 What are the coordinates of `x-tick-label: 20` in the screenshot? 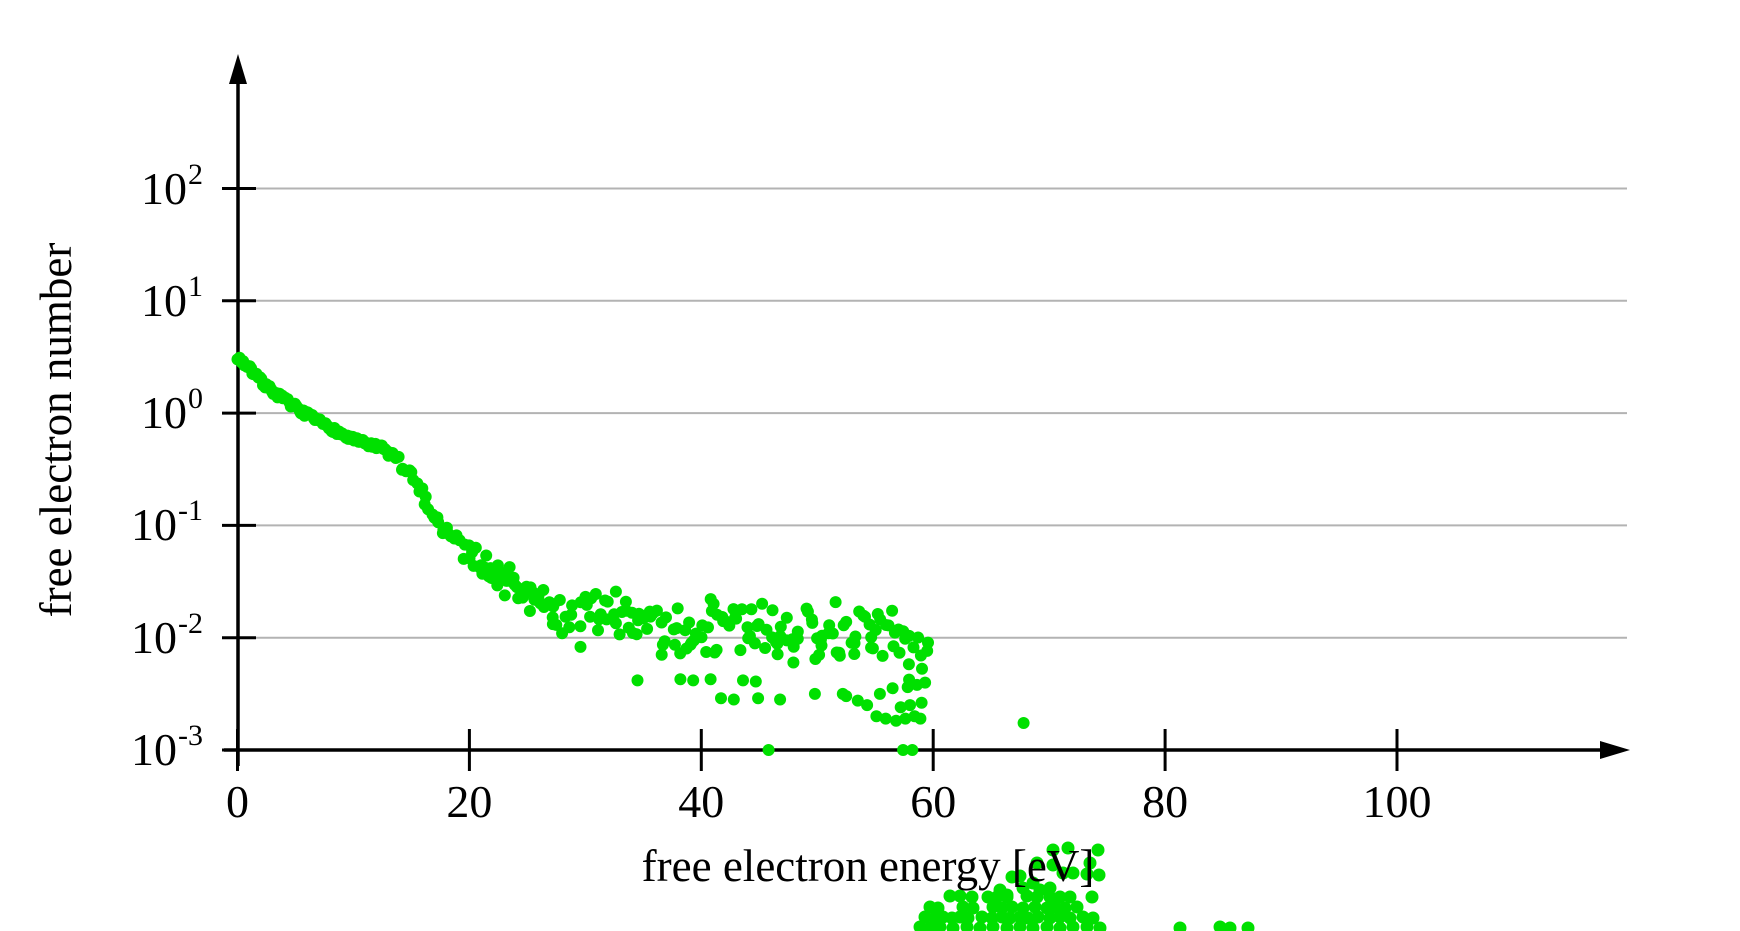 It's located at (469, 801).